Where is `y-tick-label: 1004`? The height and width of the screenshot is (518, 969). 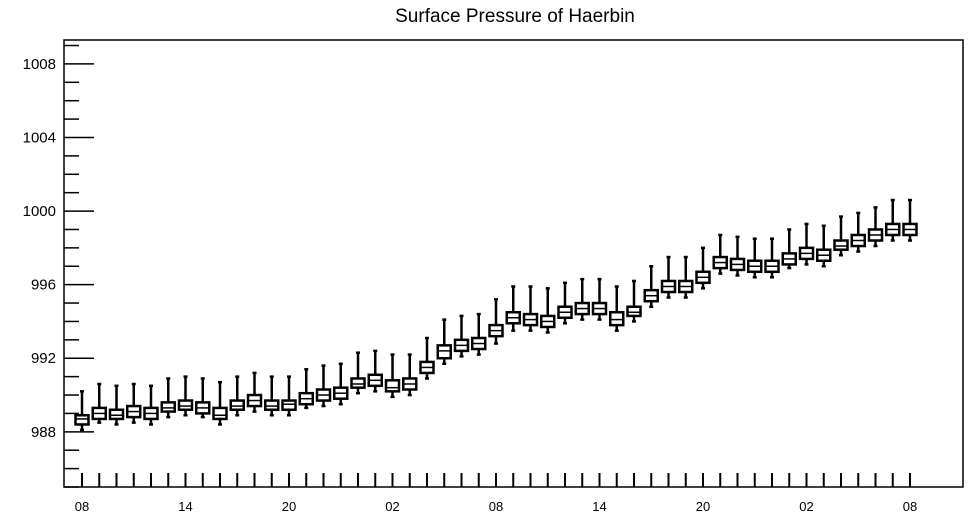 y-tick-label: 1004 is located at coordinates (39, 137).